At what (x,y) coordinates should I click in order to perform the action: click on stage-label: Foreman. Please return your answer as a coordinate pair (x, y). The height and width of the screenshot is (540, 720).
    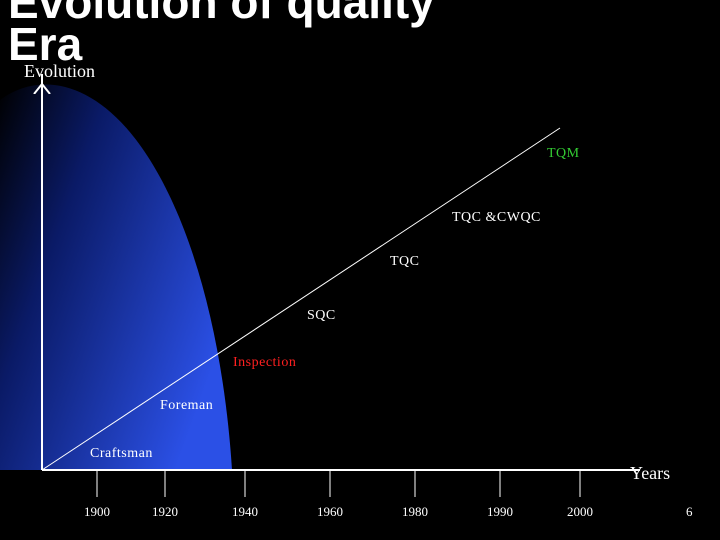
    Looking at the image, I should click on (186, 405).